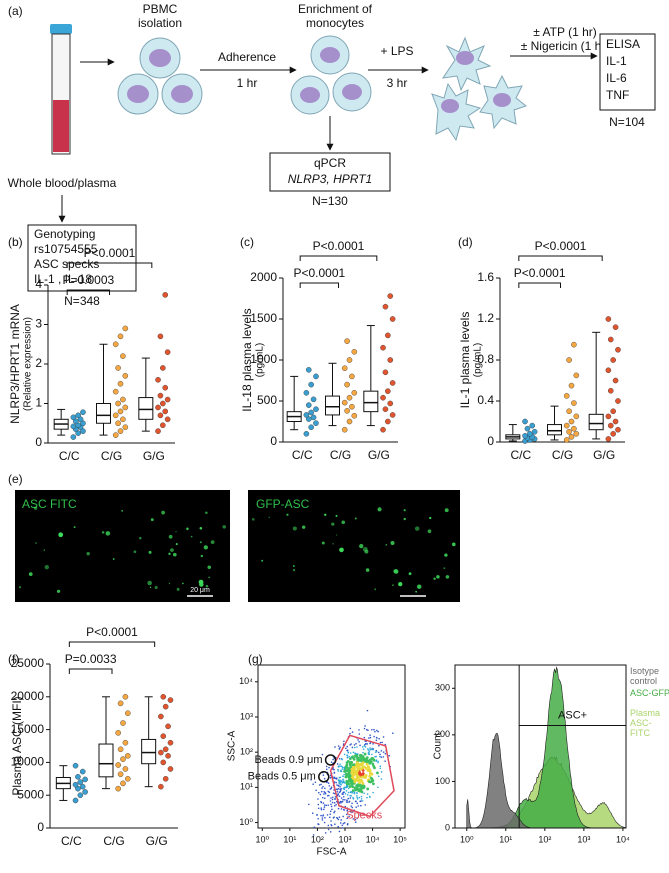  I want to click on bead-gate, so click(330, 760).